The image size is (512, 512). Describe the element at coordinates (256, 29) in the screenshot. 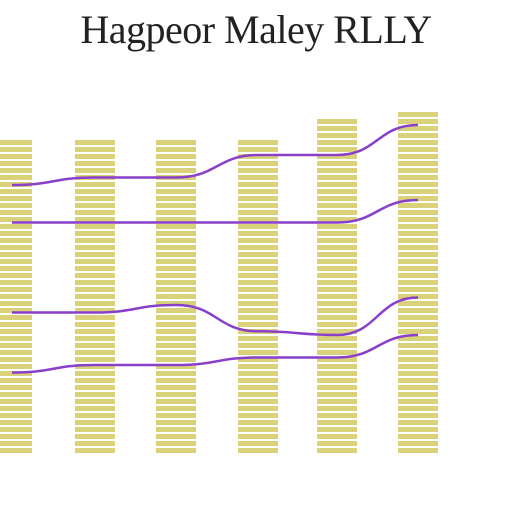

I see `chart-title: Hagpeor Maley RLLY` at that location.